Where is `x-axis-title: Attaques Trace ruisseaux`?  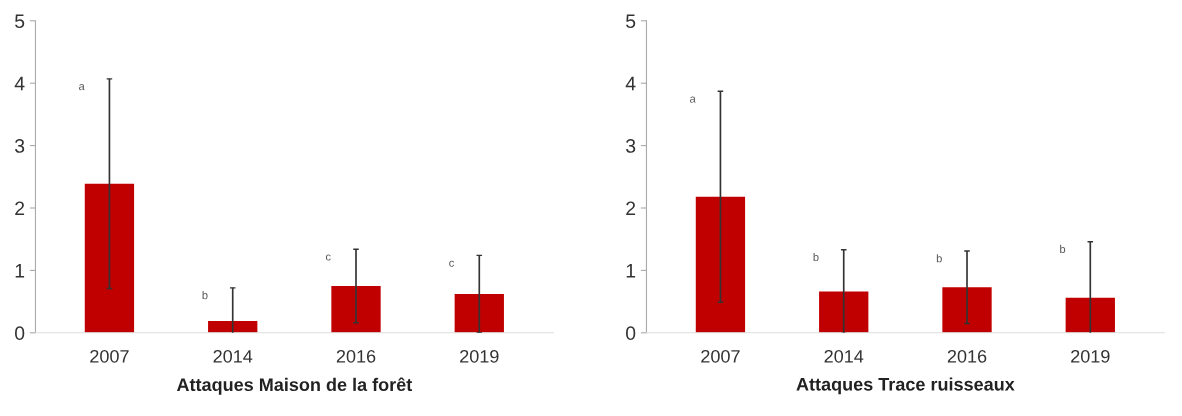
x-axis-title: Attaques Trace ruisseaux is located at coordinates (905, 386).